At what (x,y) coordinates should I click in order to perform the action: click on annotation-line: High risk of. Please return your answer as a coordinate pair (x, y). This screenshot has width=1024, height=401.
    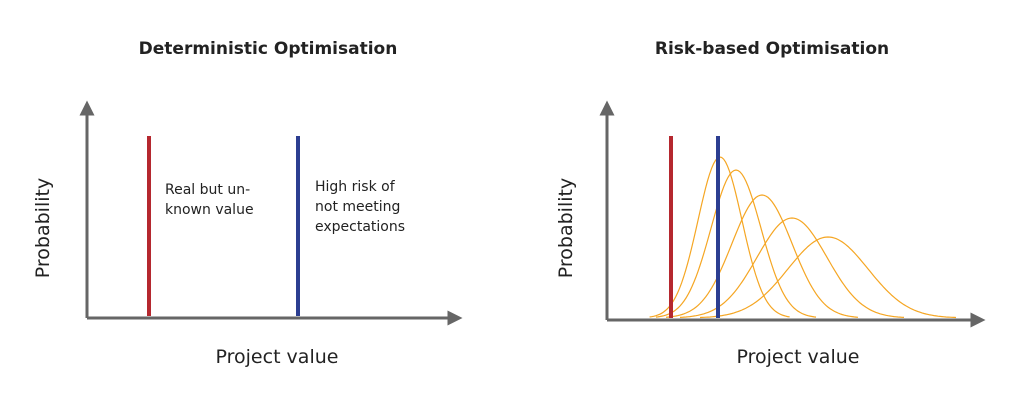
    Looking at the image, I should click on (355, 187).